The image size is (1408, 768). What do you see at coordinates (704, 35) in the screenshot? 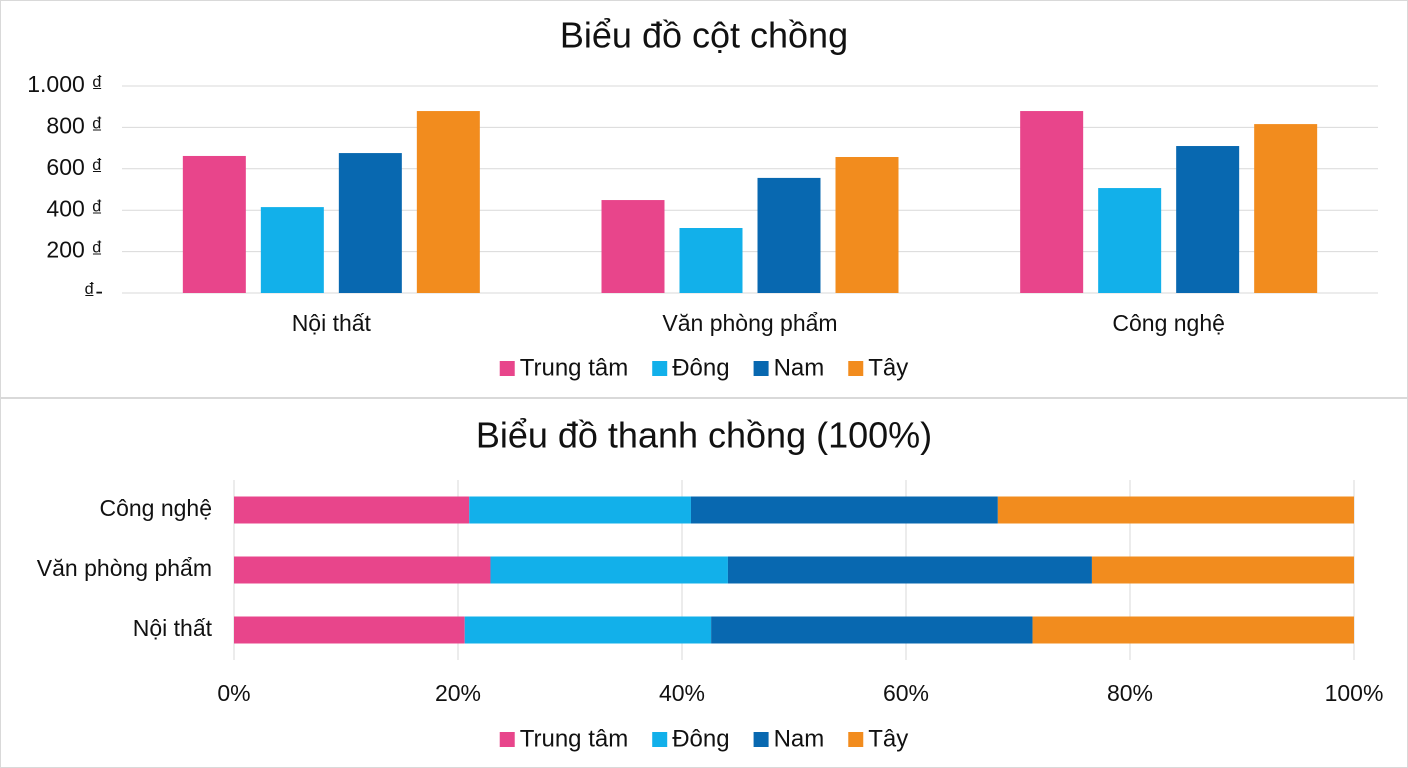
I see `chart-title: Biểu đồ cột chồng` at bounding box center [704, 35].